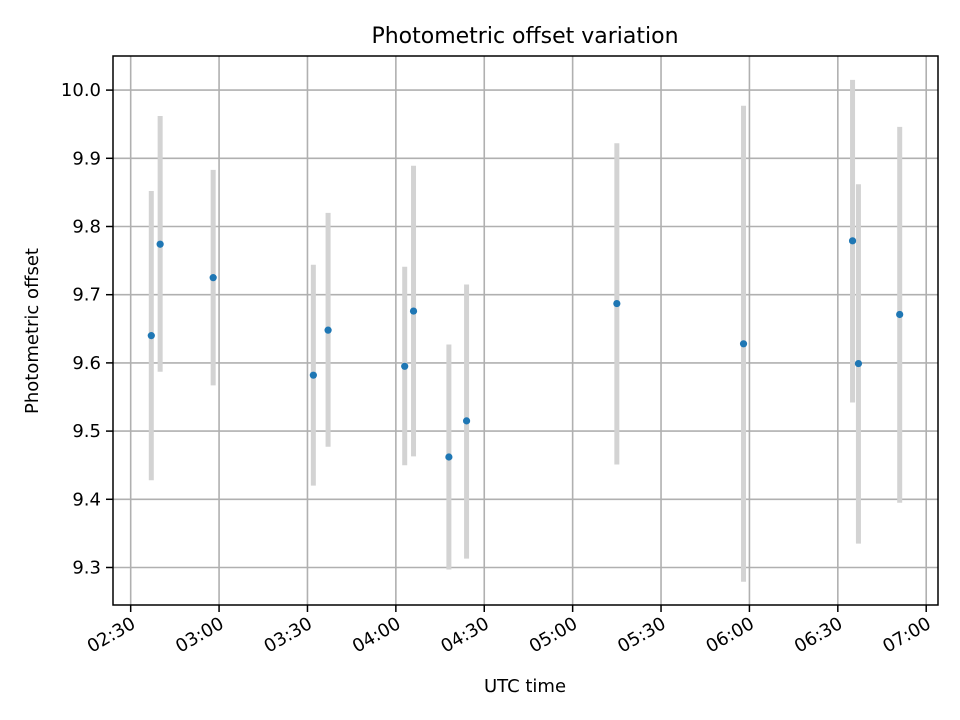 The width and height of the screenshot is (960, 720). Describe the element at coordinates (86, 499) in the screenshot. I see `y-tick-label: 9.4` at that location.